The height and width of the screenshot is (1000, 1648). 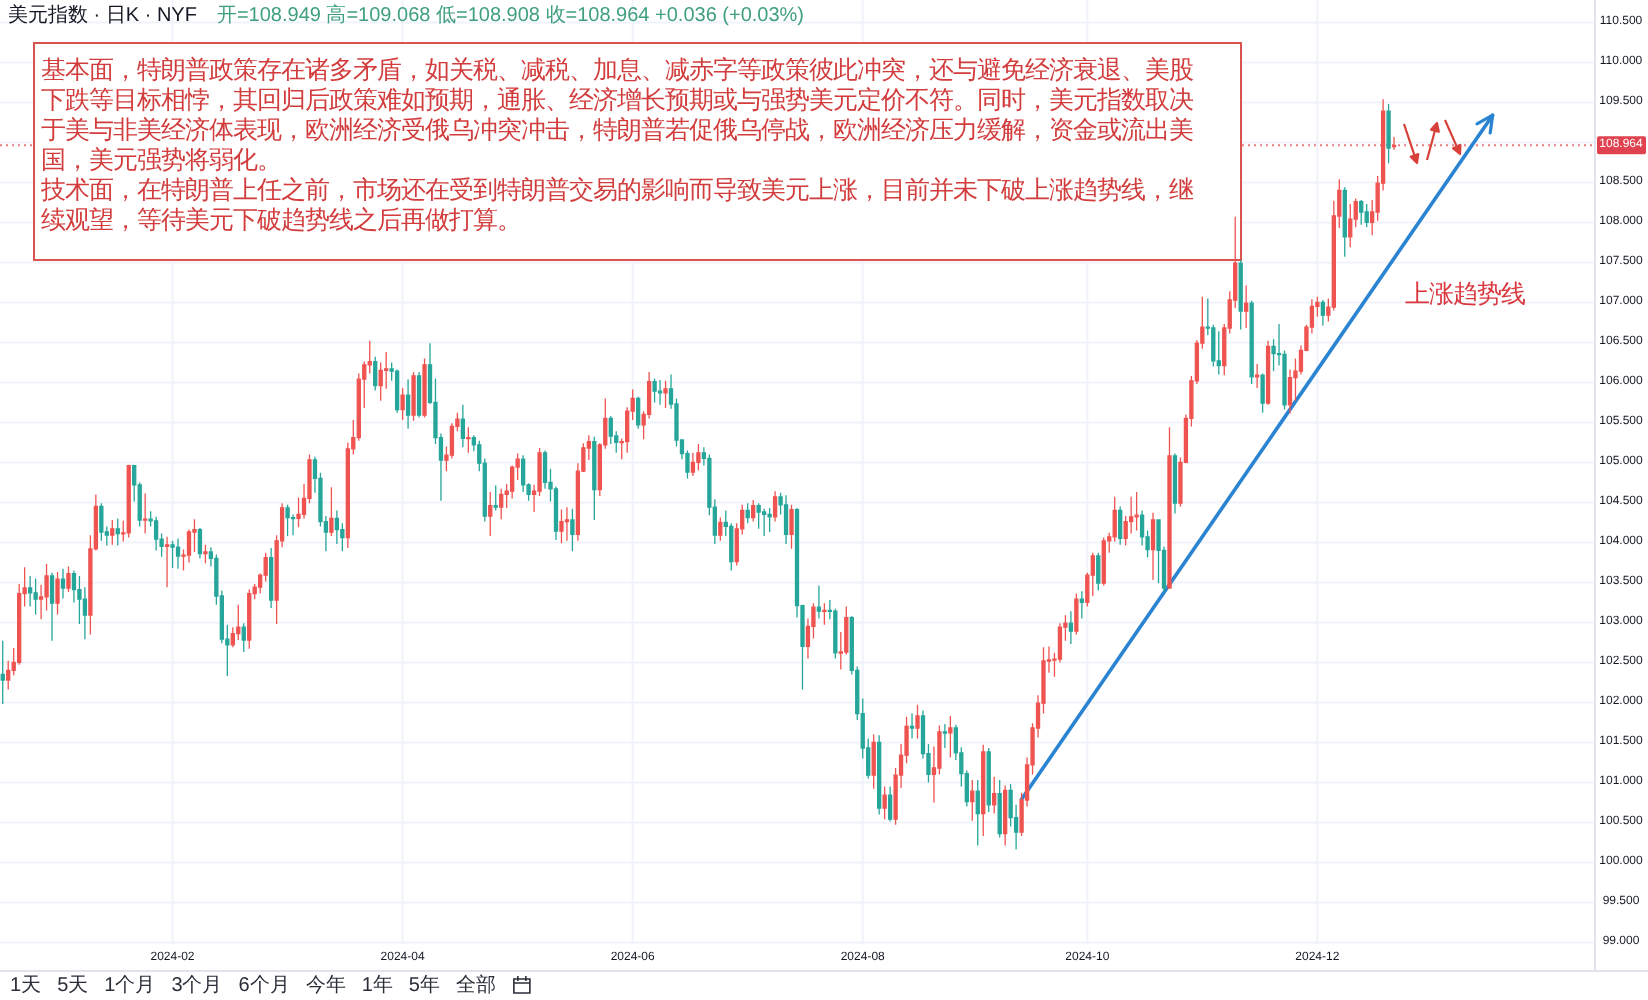 I want to click on chart-subtitle: 开=108.949 高=109.068 低=108.908 收=108.964 +0.036 (+0.03%), so click(x=510, y=15).